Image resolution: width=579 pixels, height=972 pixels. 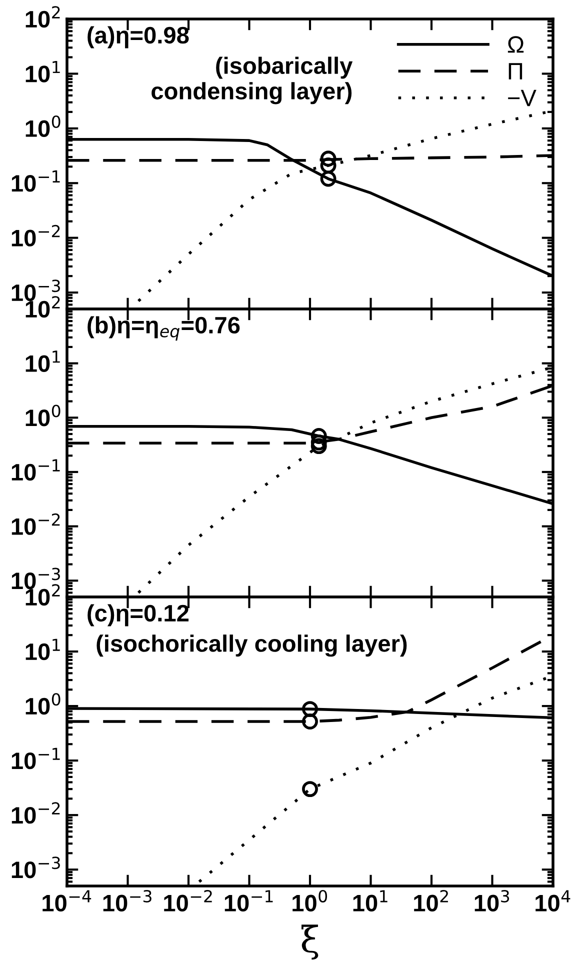 I want to click on chart-title: (a)η=0.98, so click(x=138, y=37).